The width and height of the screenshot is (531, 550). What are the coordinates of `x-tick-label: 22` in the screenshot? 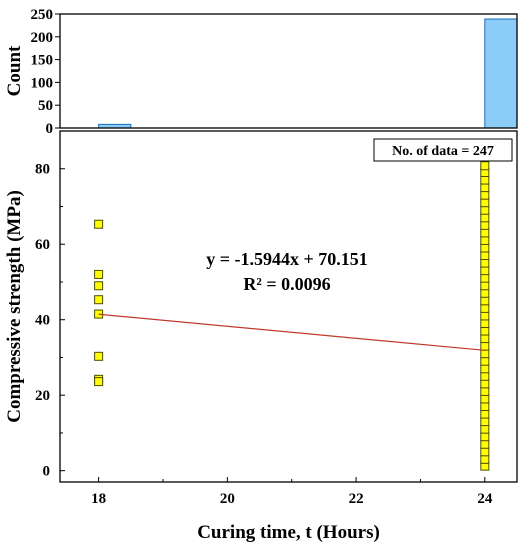 It's located at (356, 499).